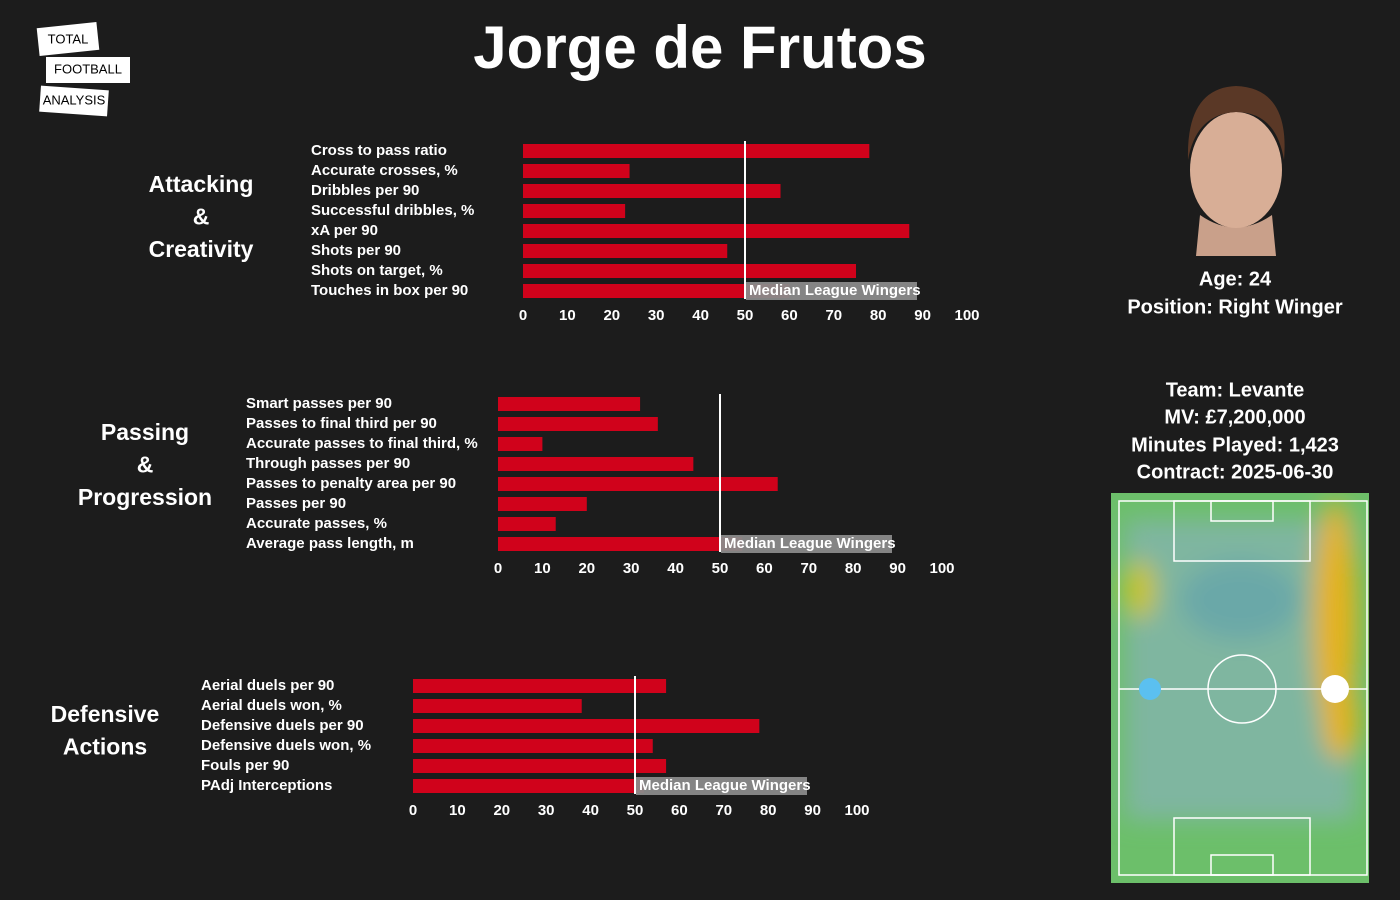 This screenshot has width=1400, height=900. I want to click on x-tick-label: 70, so click(808, 568).